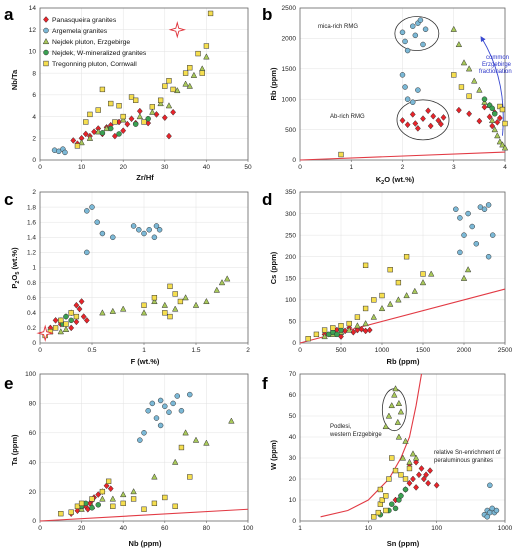  Describe the element at coordinates (273, 455) in the screenshot. I see `axis-label-f-y: W (ppm)` at that location.